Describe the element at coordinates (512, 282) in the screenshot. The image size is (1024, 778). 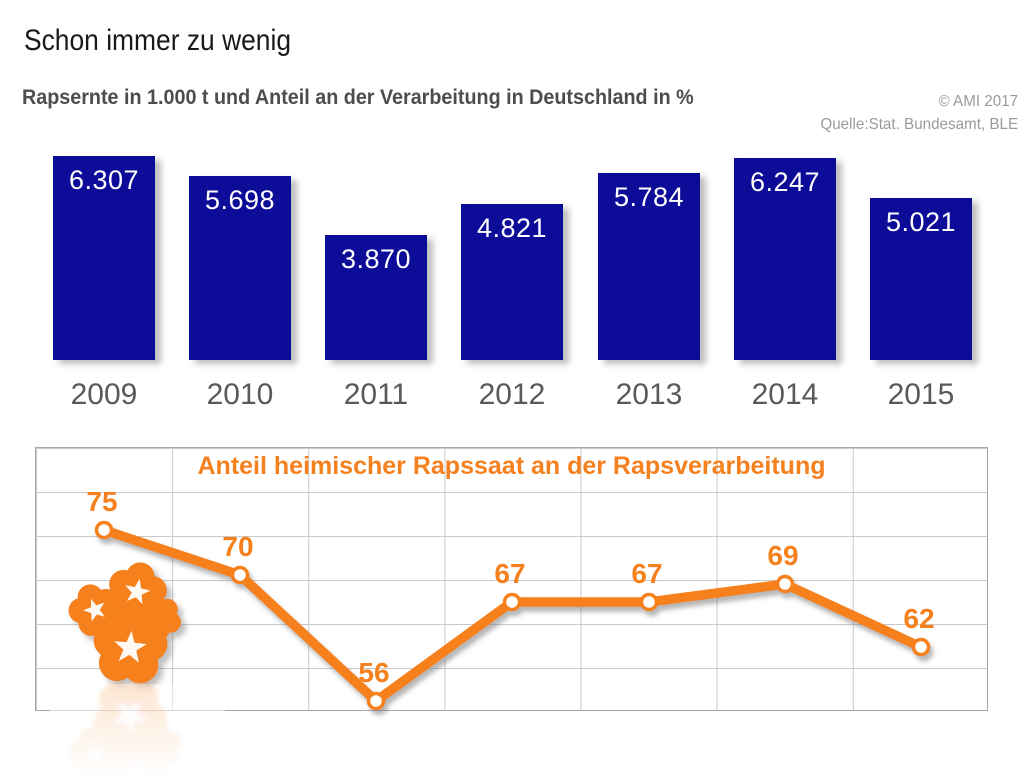
I see `bar-2012: 4.821` at that location.